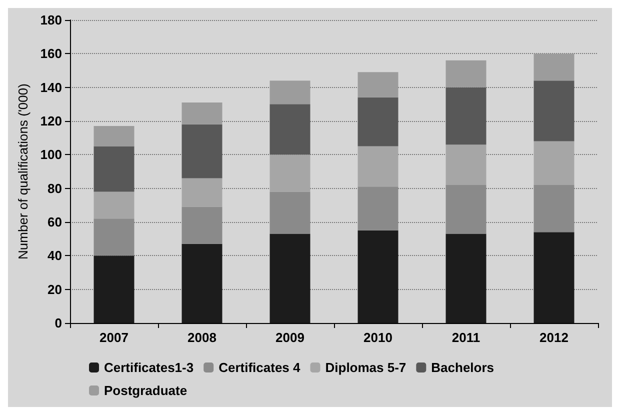  I want to click on x-tick-label: 2008, so click(202, 337).